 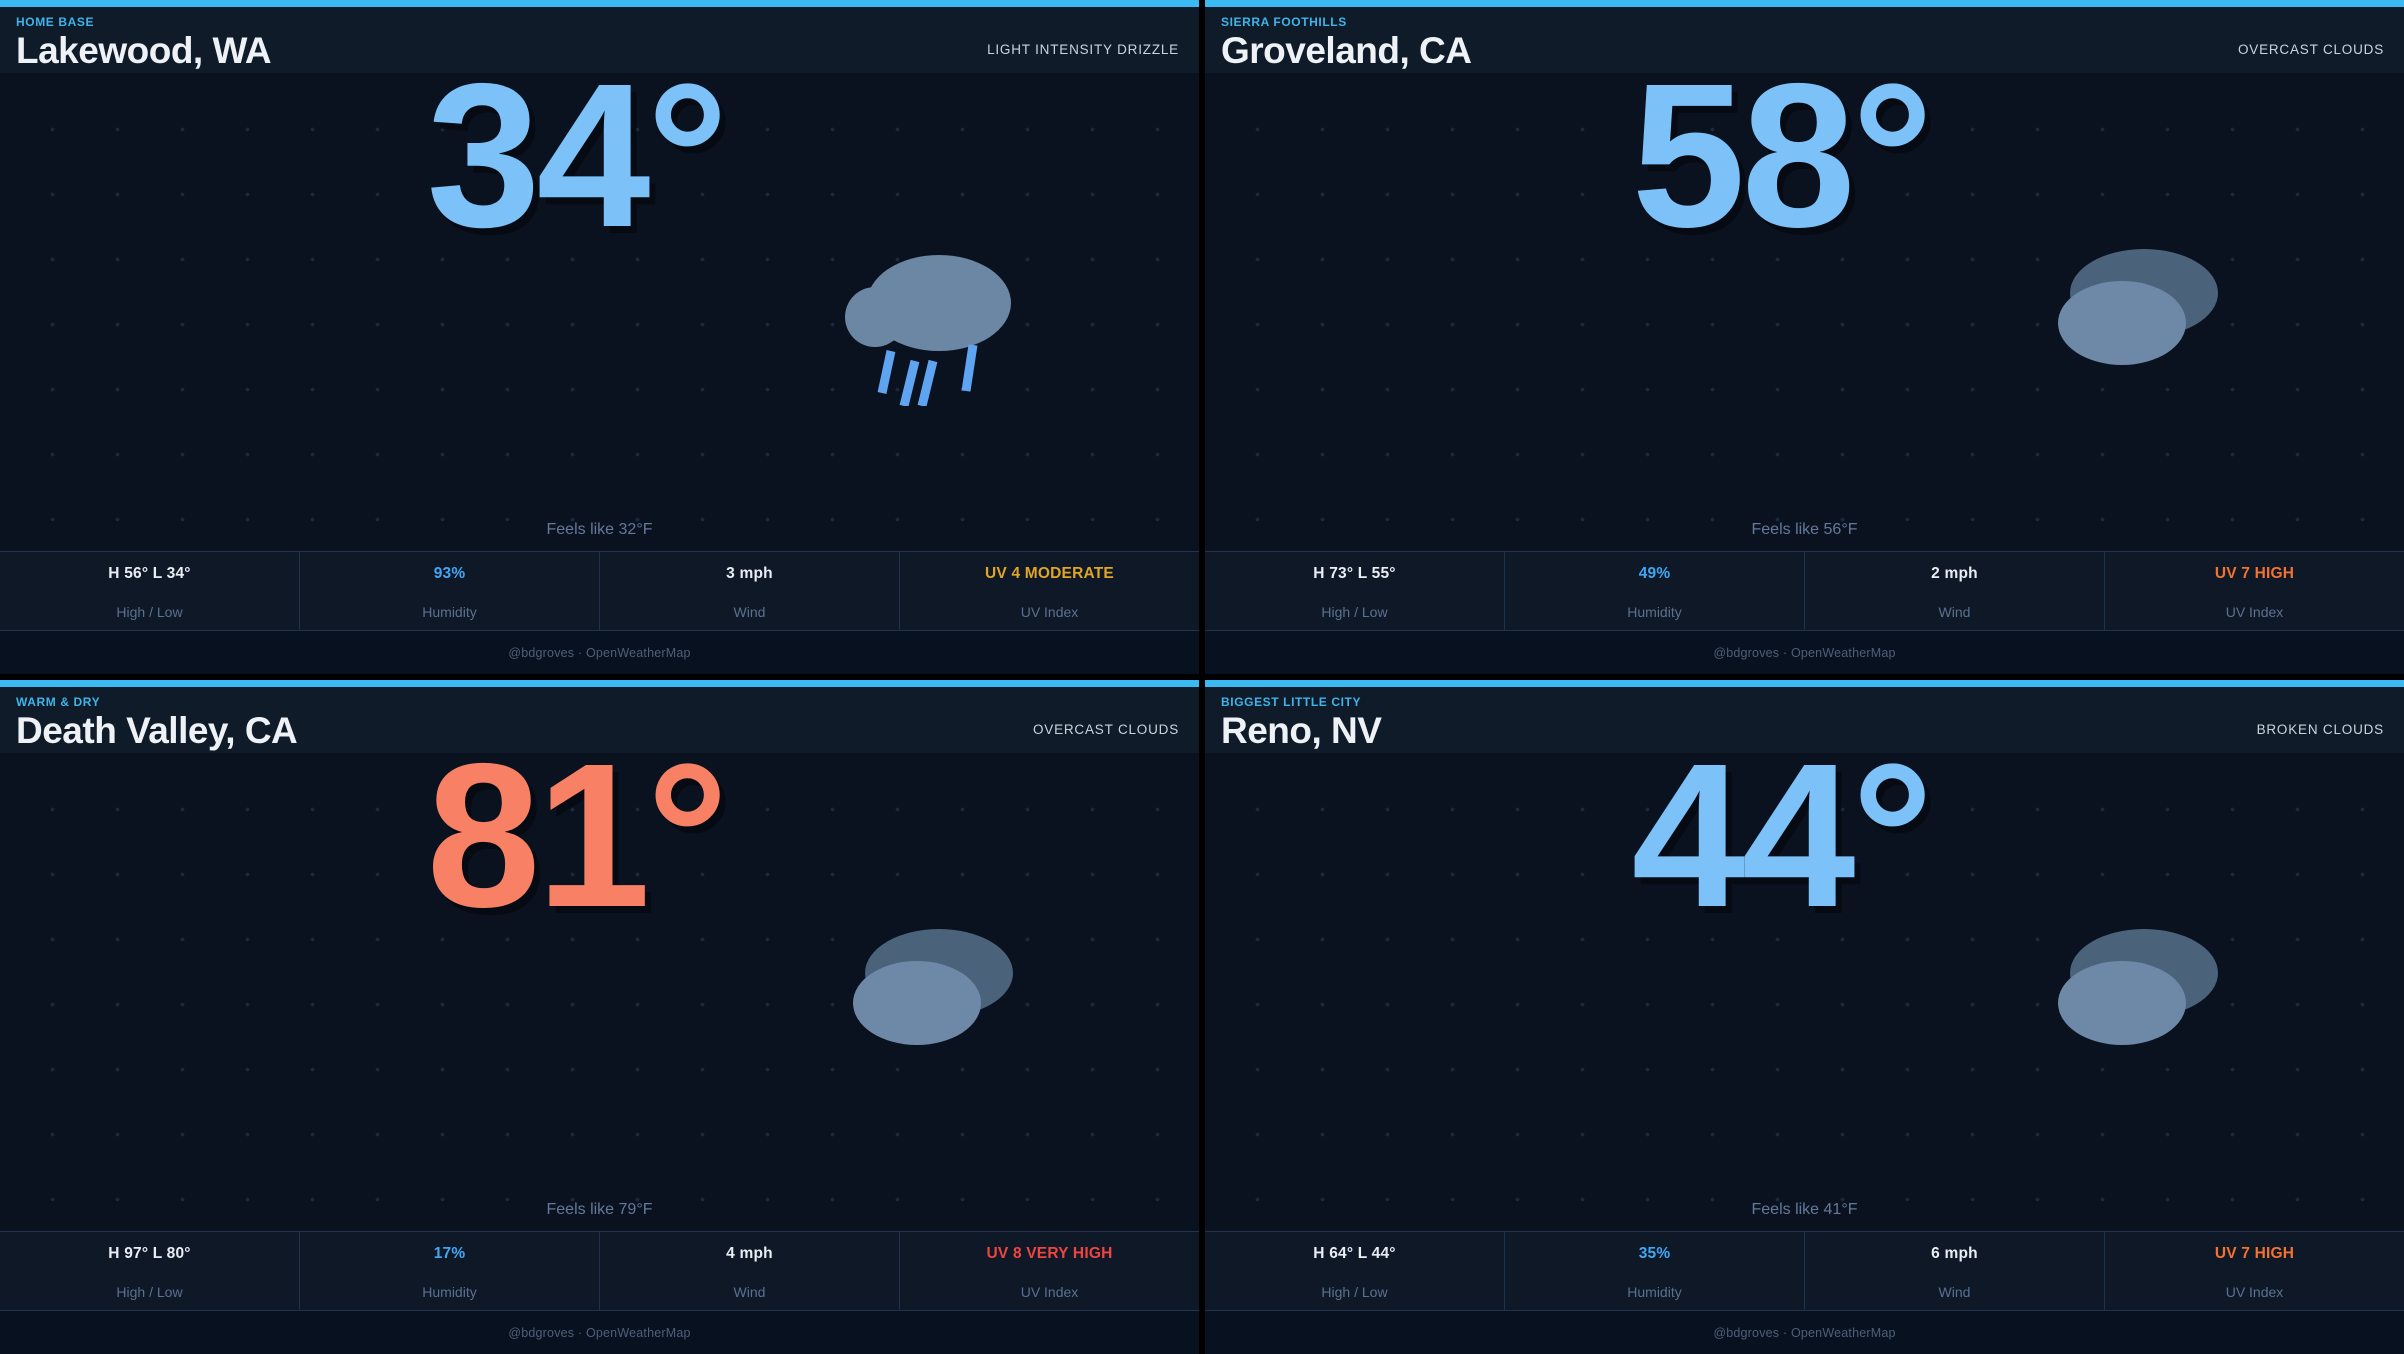 I want to click on panel-tag: WARM & DRY, so click(x=58, y=702).